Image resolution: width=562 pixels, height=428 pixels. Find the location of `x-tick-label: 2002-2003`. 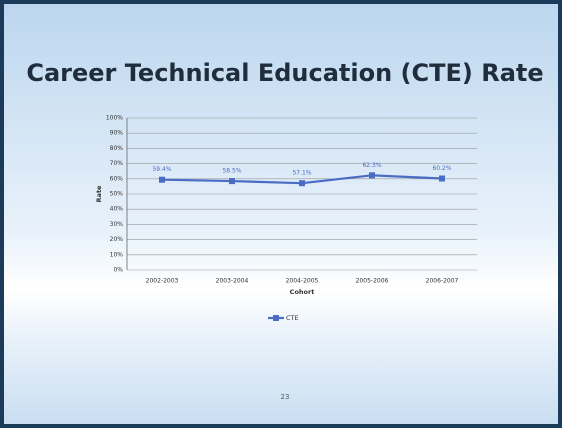

x-tick-label: 2002-2003 is located at coordinates (162, 281).